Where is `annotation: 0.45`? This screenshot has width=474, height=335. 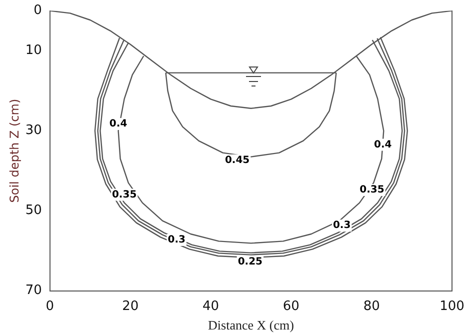 annotation: 0.45 is located at coordinates (237, 160).